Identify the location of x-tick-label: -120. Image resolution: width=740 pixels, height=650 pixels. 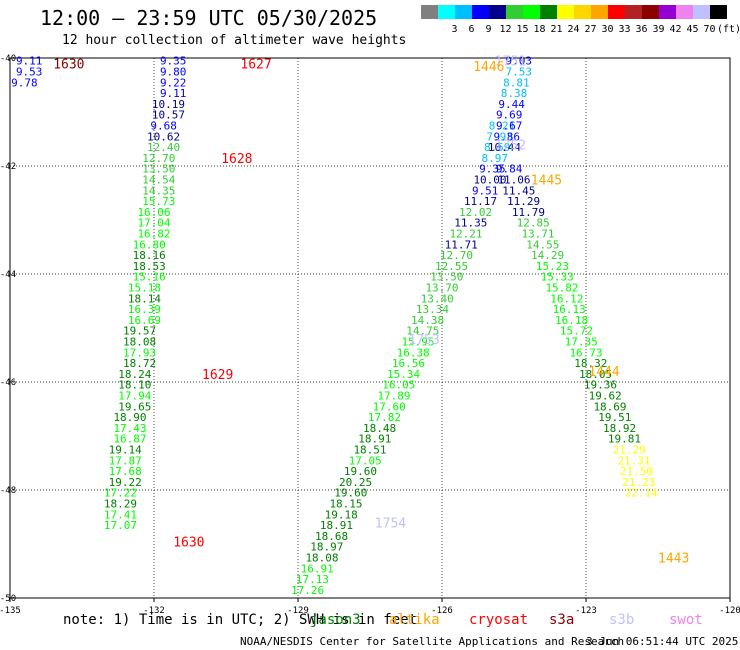
(729, 611).